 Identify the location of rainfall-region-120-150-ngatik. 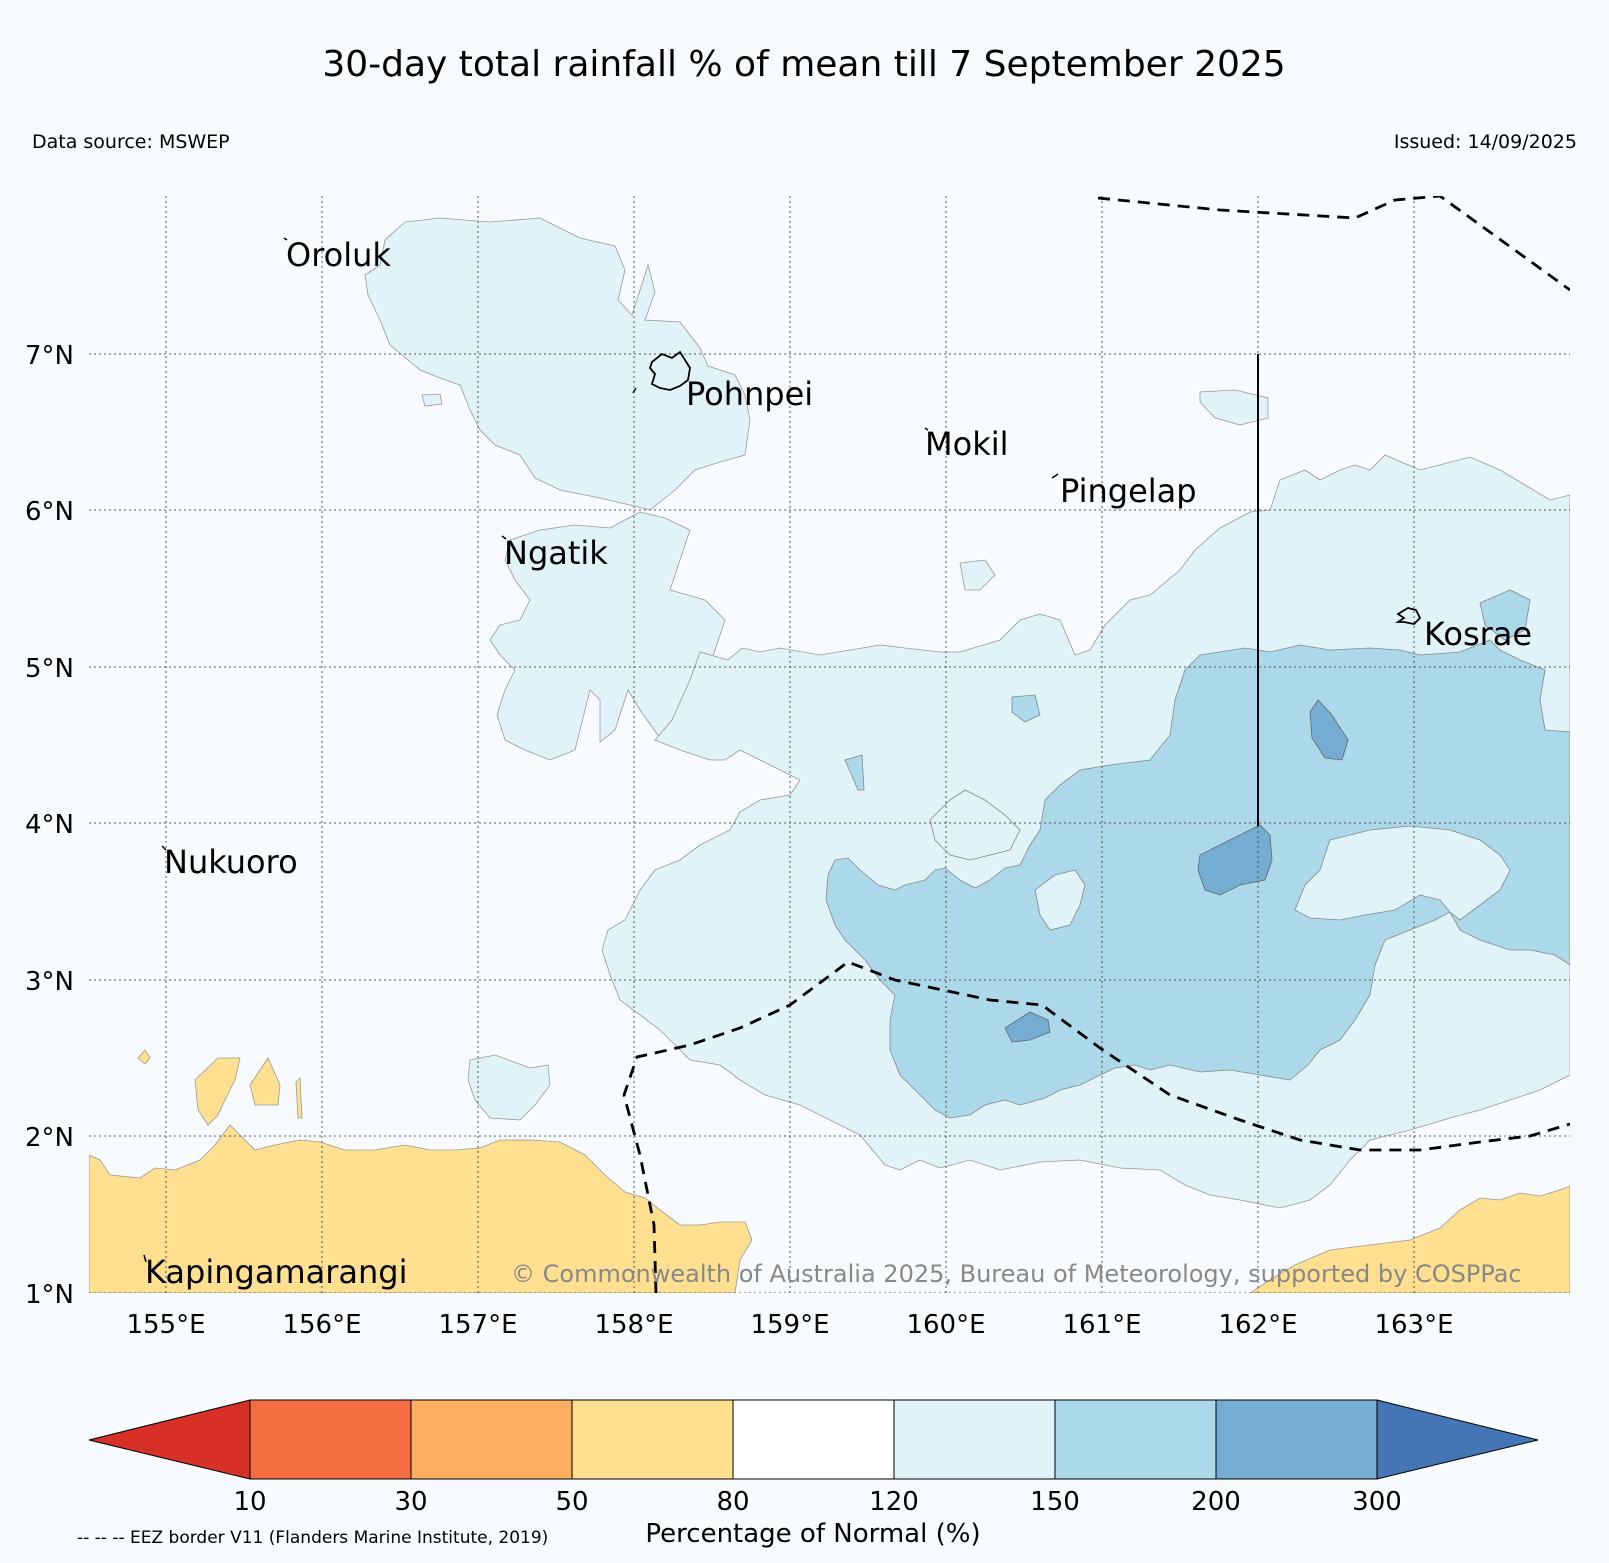
(607, 636).